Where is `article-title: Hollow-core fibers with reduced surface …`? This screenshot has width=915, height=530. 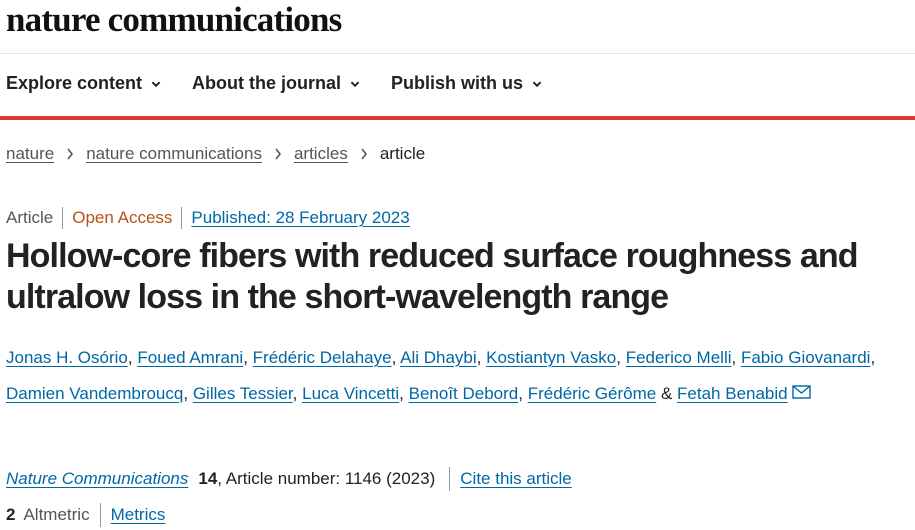 article-title: Hollow-core fibers with reduced surface … is located at coordinates (432, 276).